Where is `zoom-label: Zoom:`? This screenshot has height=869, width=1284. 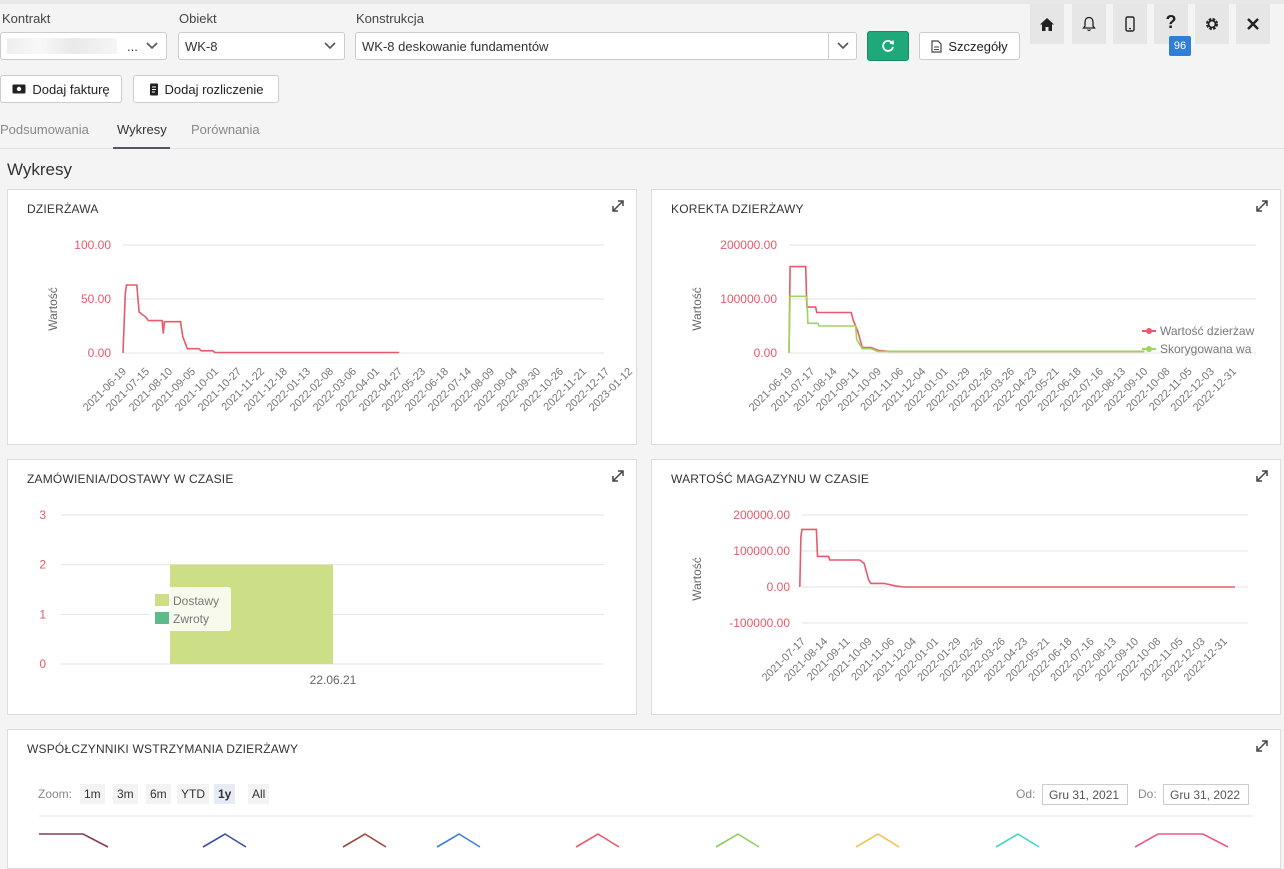 zoom-label: Zoom: is located at coordinates (55, 794).